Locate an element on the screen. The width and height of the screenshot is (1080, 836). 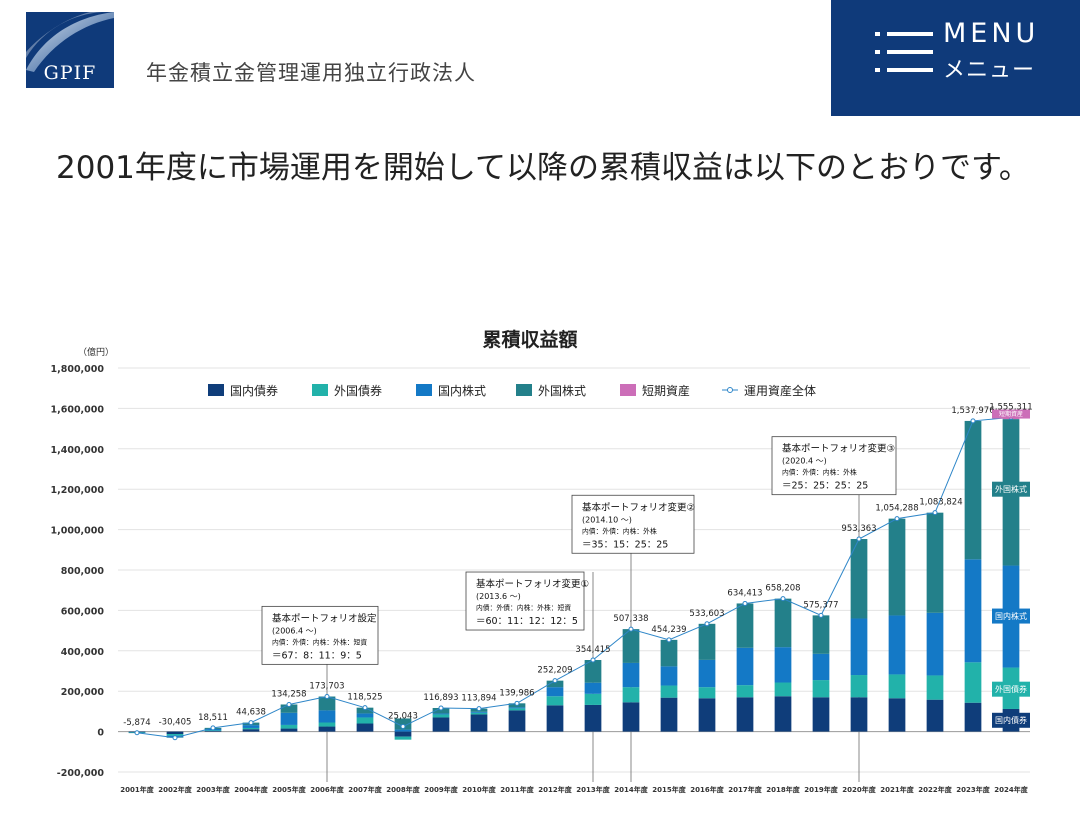
bar-tag-label: 国内債券 is located at coordinates (1011, 720).